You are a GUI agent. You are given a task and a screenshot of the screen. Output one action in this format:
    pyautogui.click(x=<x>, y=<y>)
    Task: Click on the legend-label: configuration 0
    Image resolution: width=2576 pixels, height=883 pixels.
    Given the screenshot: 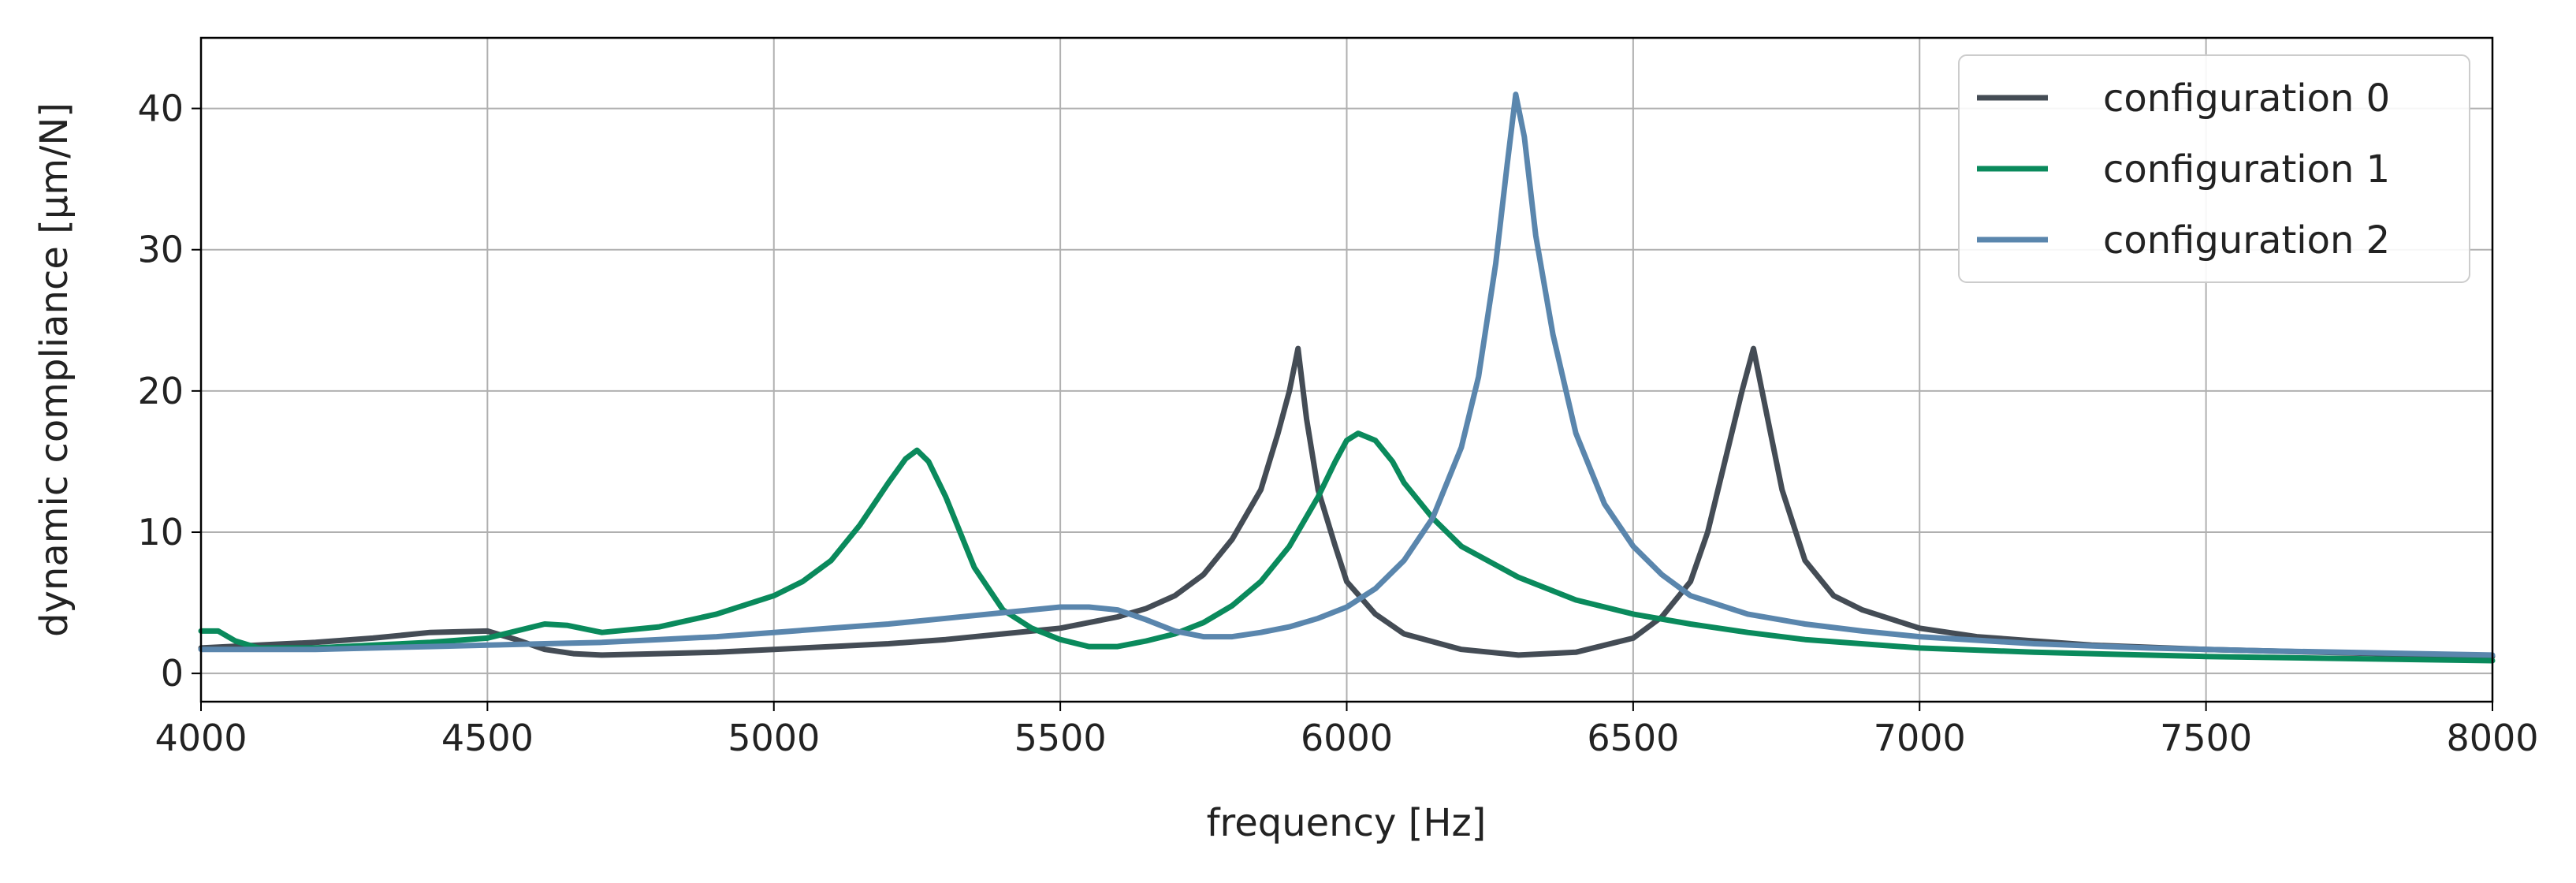 What is the action you would take?
    pyautogui.click(x=2246, y=98)
    